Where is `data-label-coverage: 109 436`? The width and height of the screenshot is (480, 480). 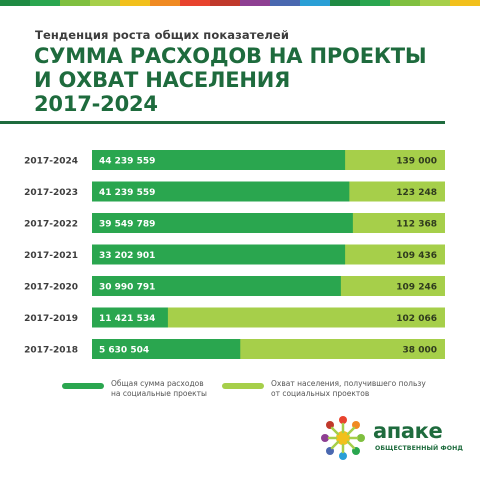 data-label-coverage: 109 436 is located at coordinates (416, 256).